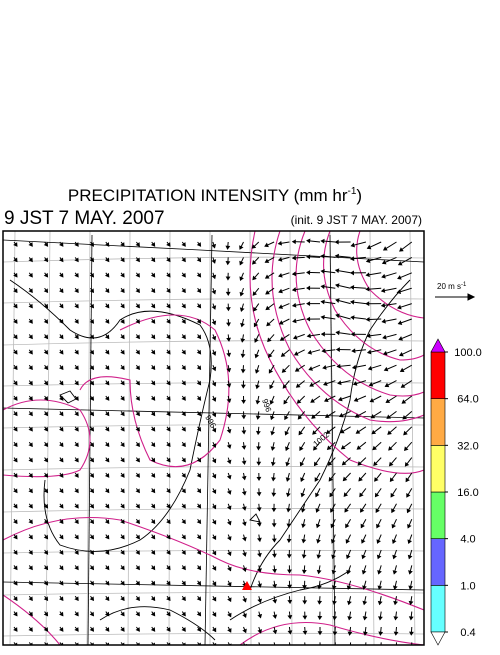 The image size is (500, 655). What do you see at coordinates (438, 638) in the screenshot?
I see `colorbar-under` at bounding box center [438, 638].